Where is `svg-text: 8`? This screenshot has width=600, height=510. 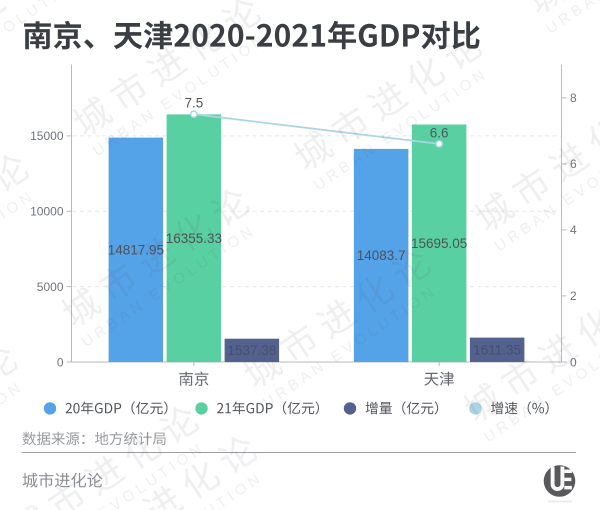 svg-text: 8 is located at coordinates (573, 98).